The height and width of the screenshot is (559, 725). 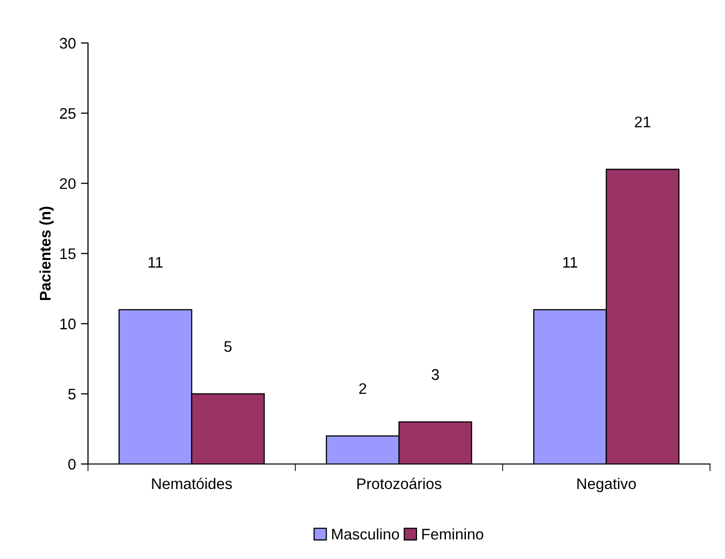 What do you see at coordinates (362, 388) in the screenshot?
I see `data-label: 2` at bounding box center [362, 388].